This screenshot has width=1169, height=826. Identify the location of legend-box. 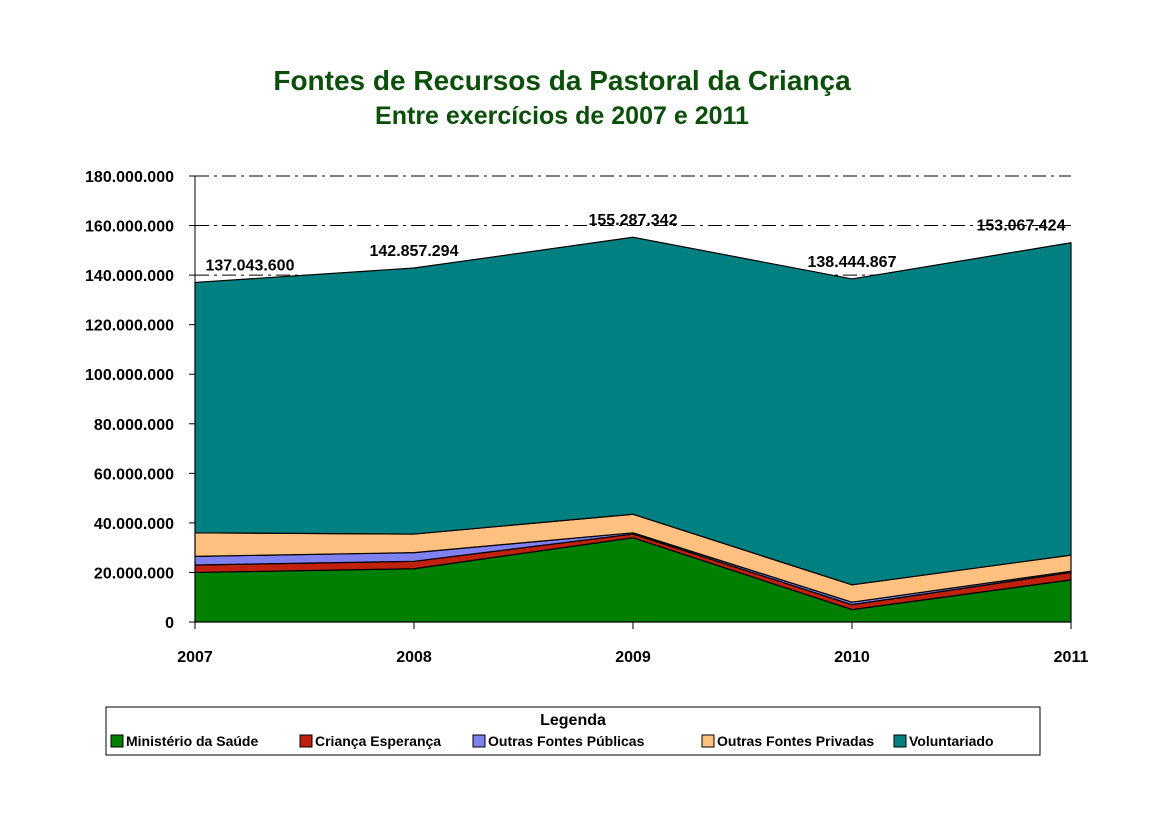
(573, 731).